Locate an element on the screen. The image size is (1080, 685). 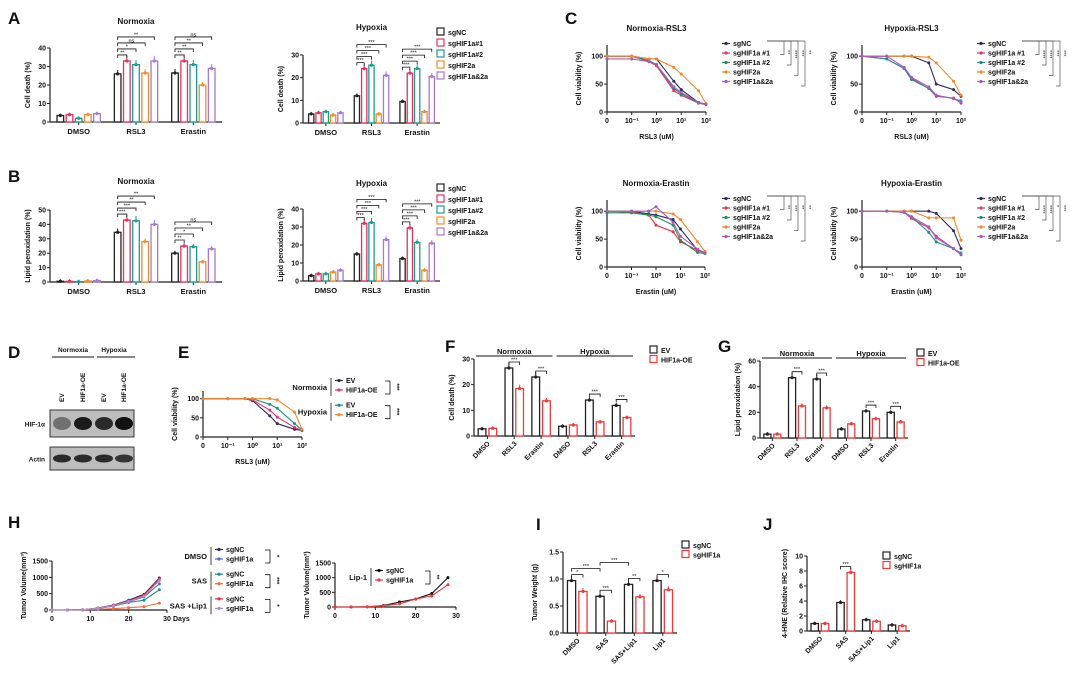
category-label: DMSO is located at coordinates (326, 290).